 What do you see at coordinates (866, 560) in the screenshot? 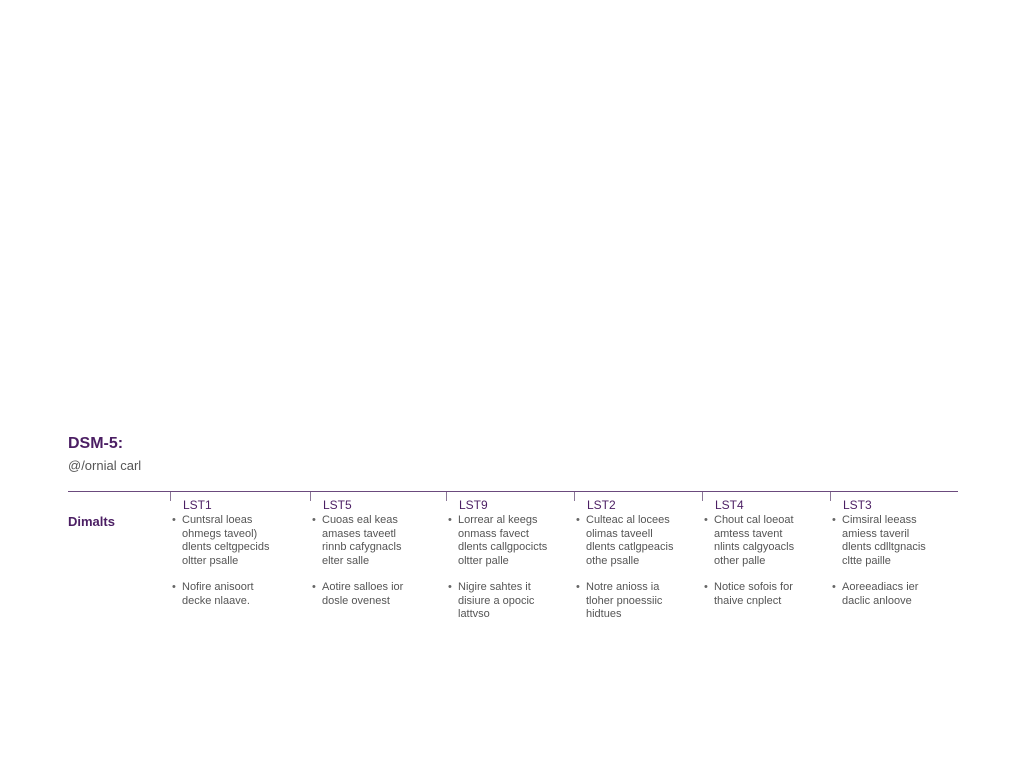
I see `bullet-line: cltte paille` at bounding box center [866, 560].